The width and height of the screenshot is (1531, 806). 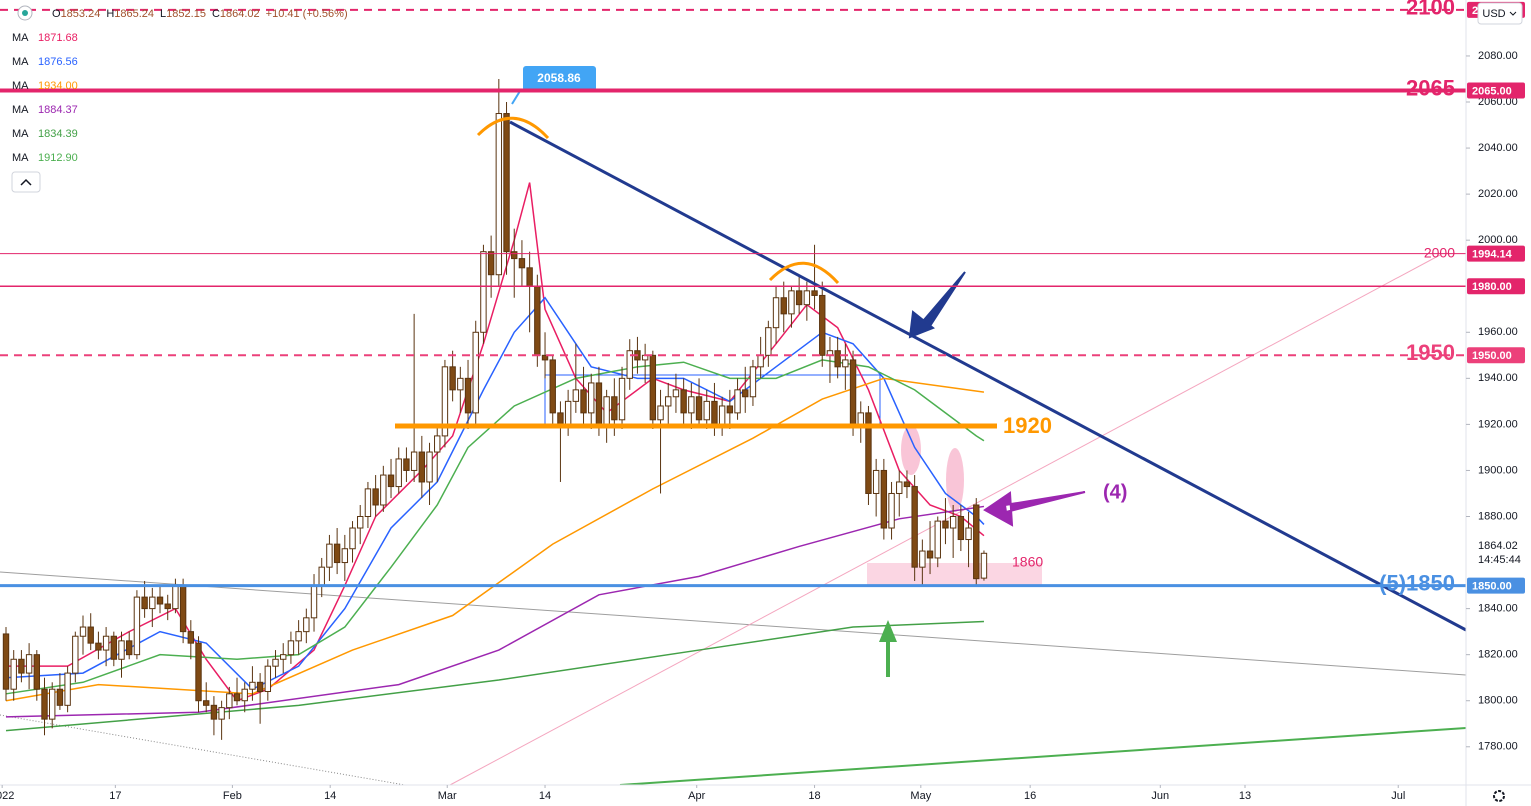 I want to click on x-tick-label: 2022, so click(x=7, y=796).